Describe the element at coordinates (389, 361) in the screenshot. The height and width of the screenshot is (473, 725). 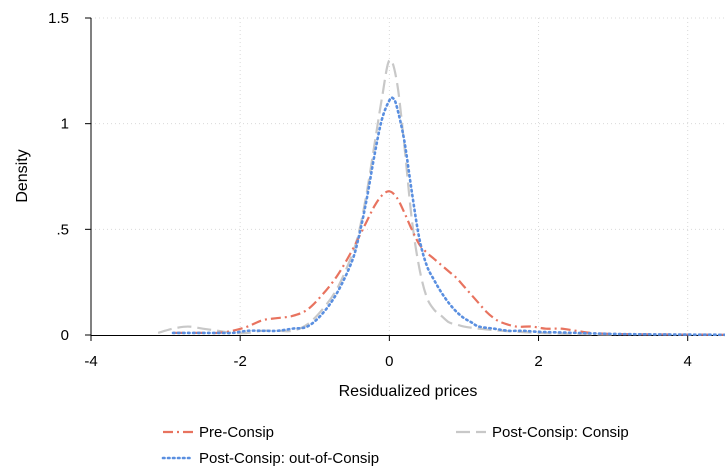
I see `x-tick-label: 0` at that location.